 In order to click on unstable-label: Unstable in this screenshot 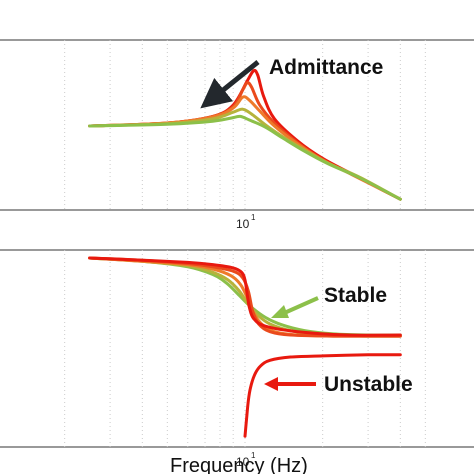, I will do `click(368, 384)`.